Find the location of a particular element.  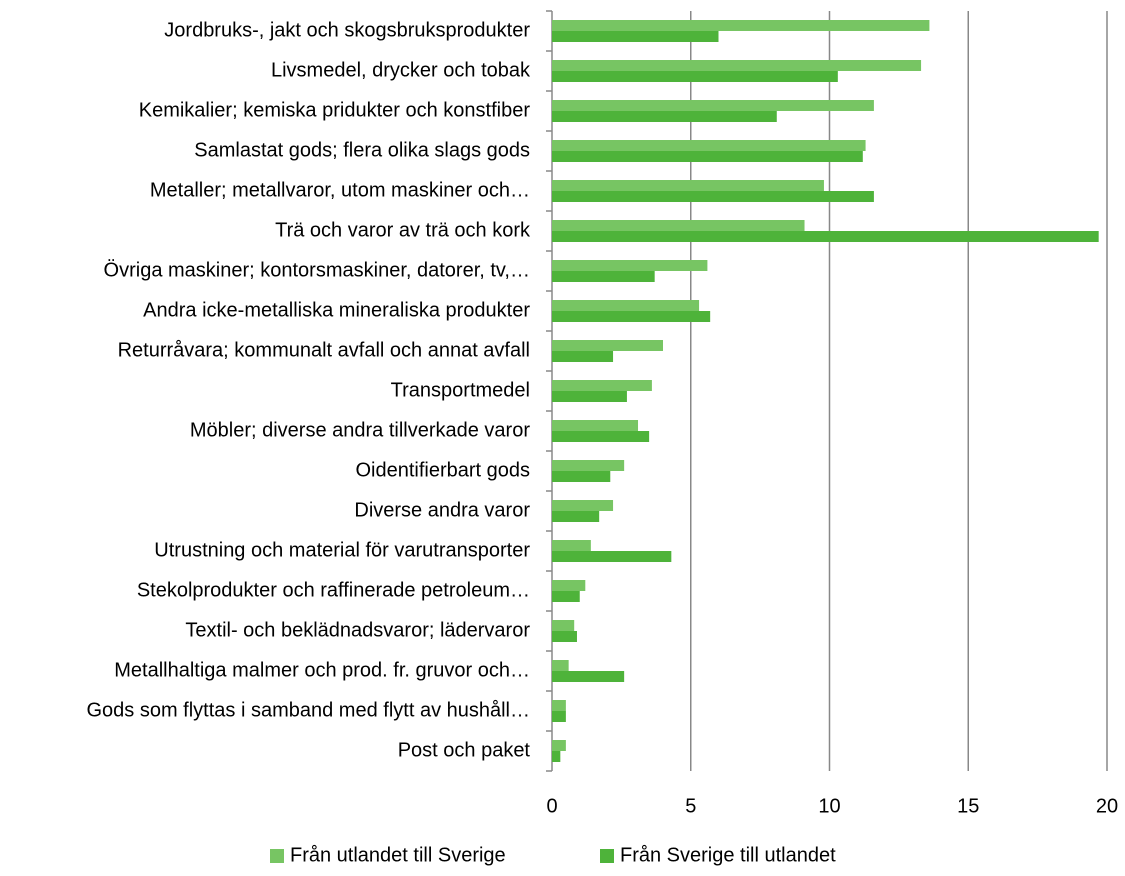

y-tick-label: Post och paket is located at coordinates (464, 750).